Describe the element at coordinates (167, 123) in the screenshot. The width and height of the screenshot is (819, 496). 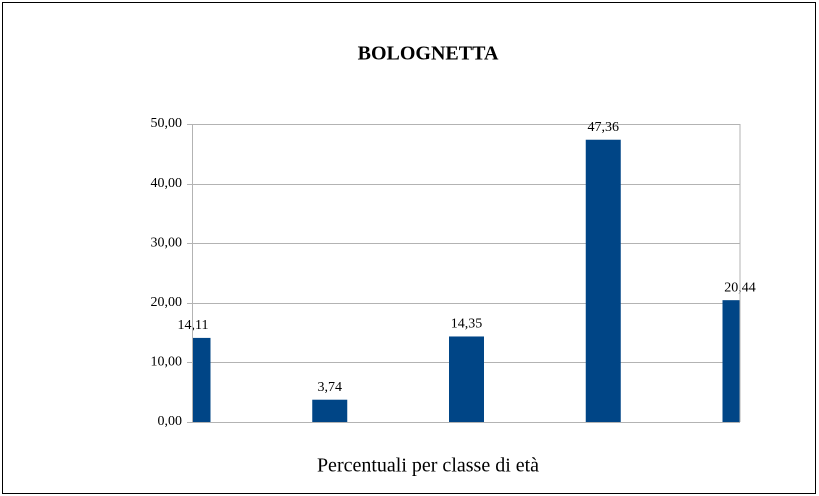
I see `y-tick-label: 50,00` at that location.